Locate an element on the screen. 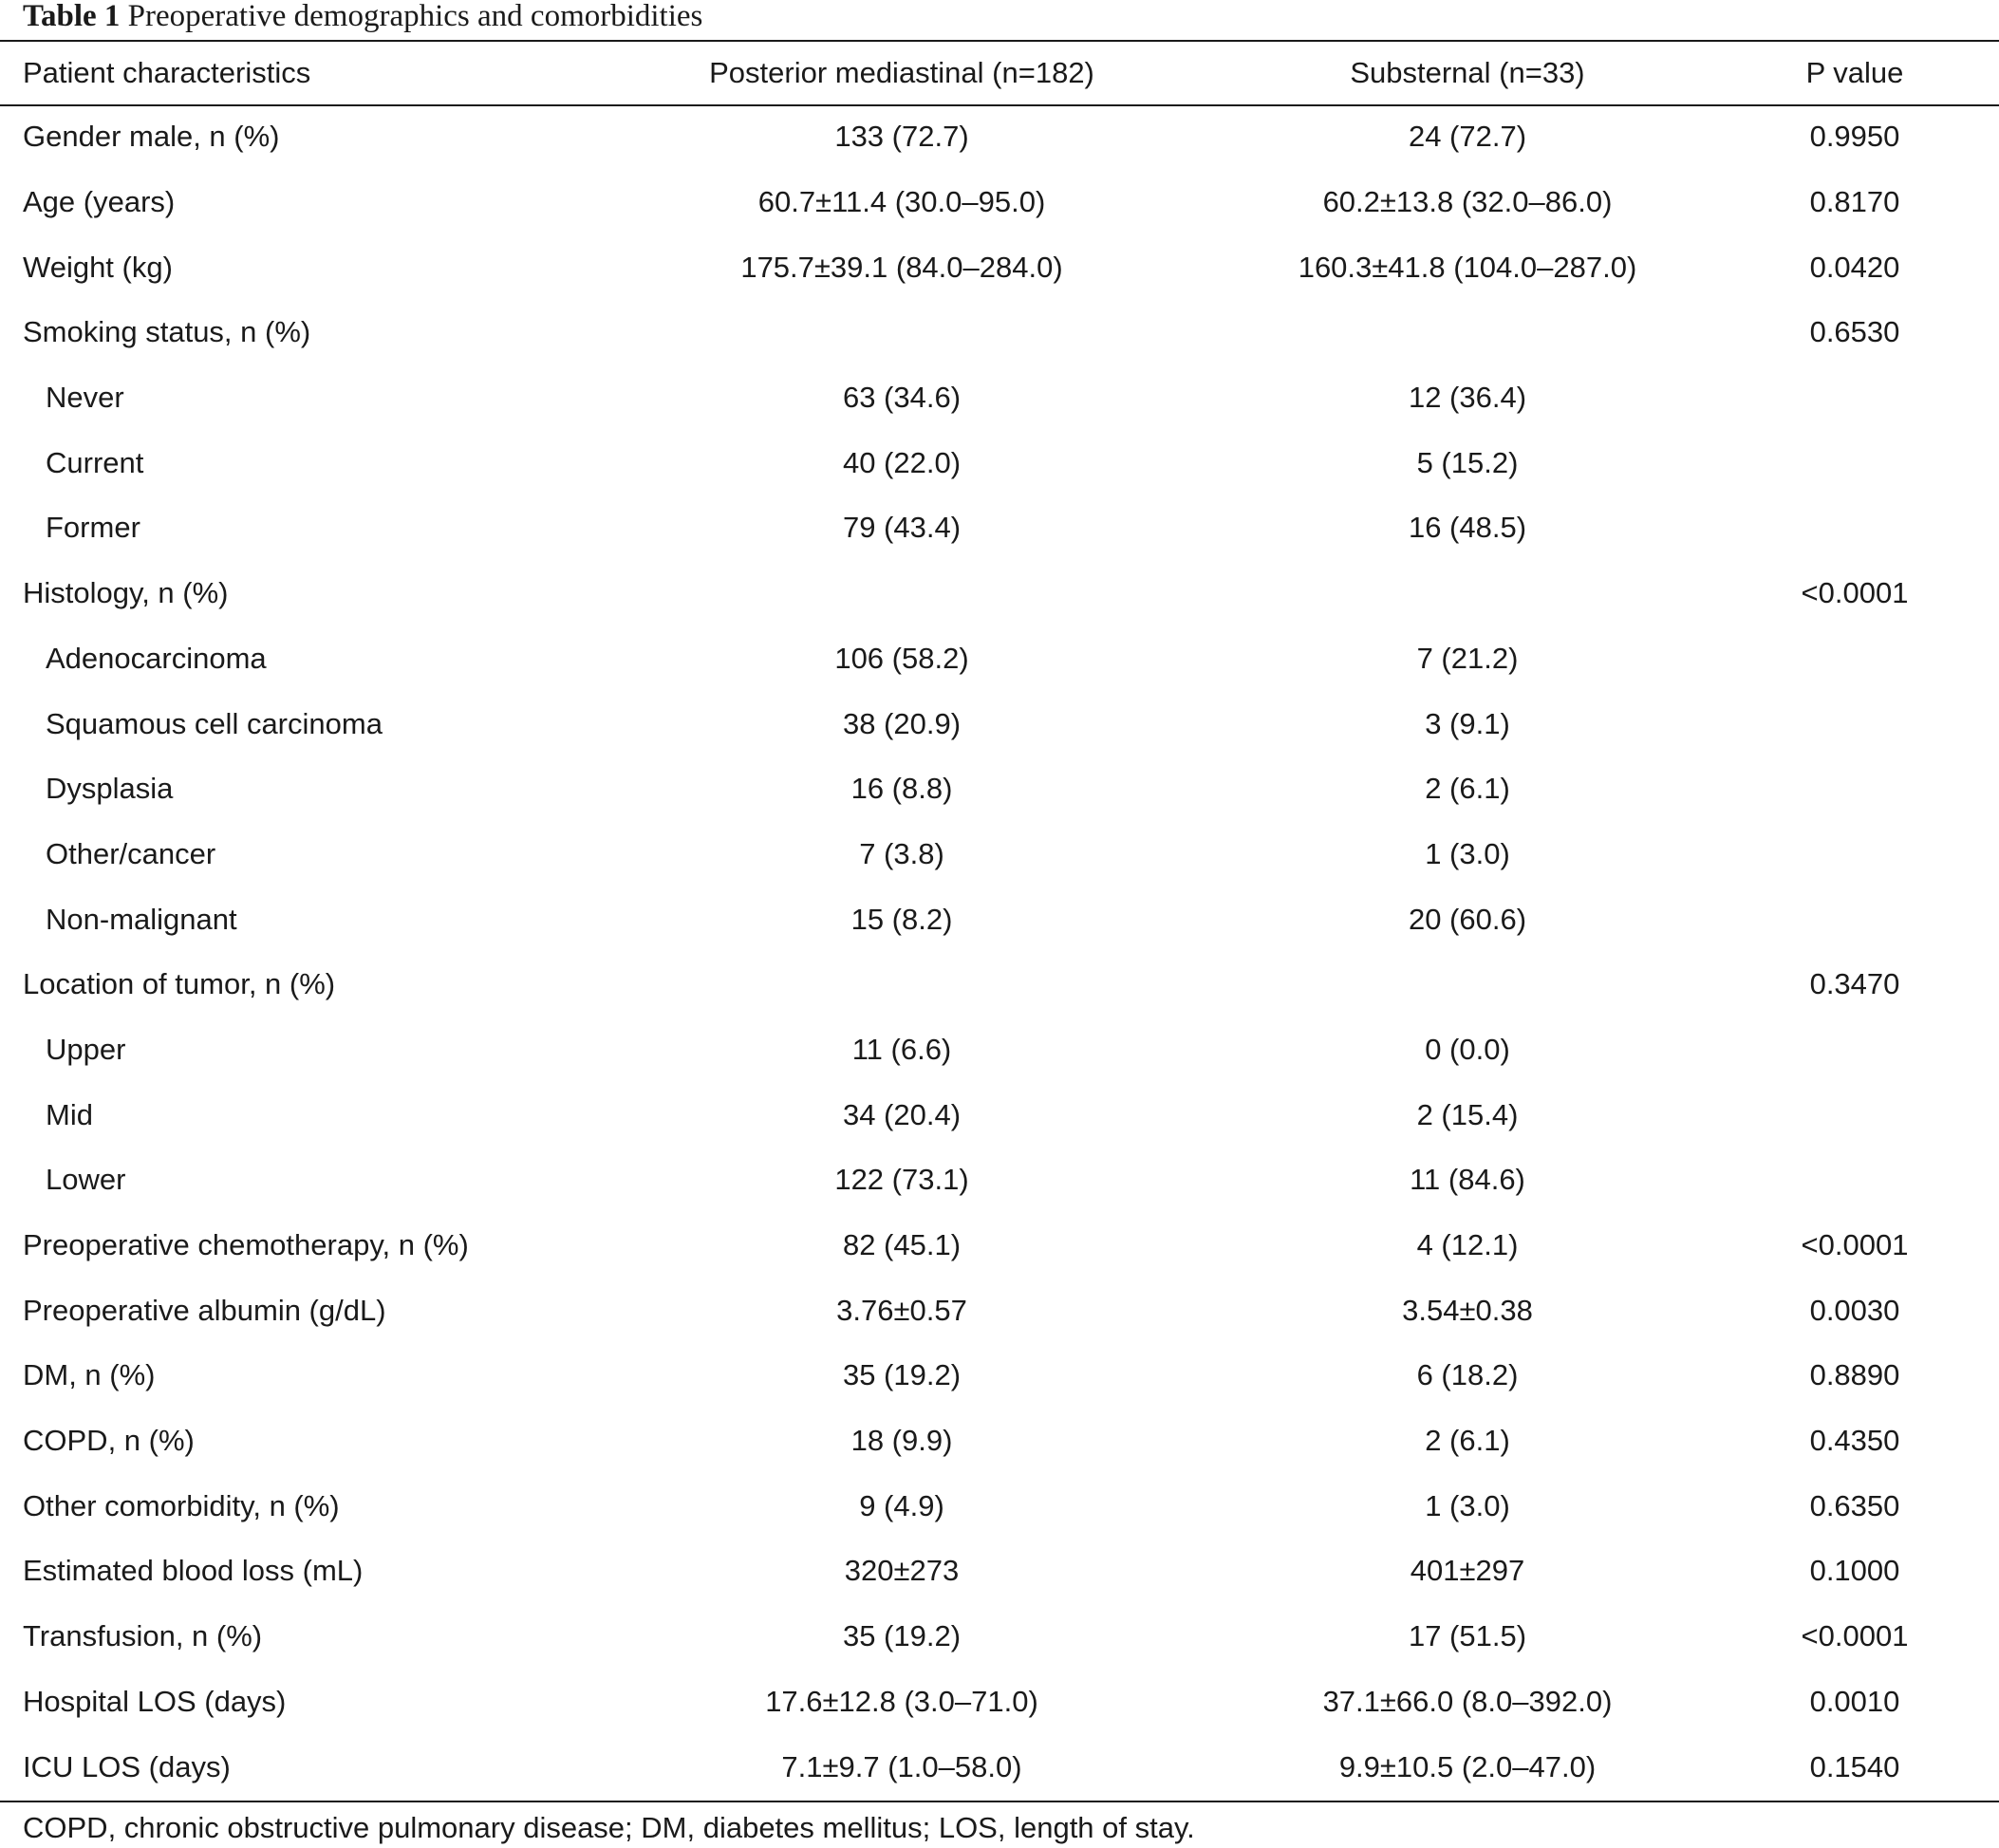 Image resolution: width=1999 pixels, height=1848 pixels. p-value-cell: 0.0030 is located at coordinates (1854, 1310).